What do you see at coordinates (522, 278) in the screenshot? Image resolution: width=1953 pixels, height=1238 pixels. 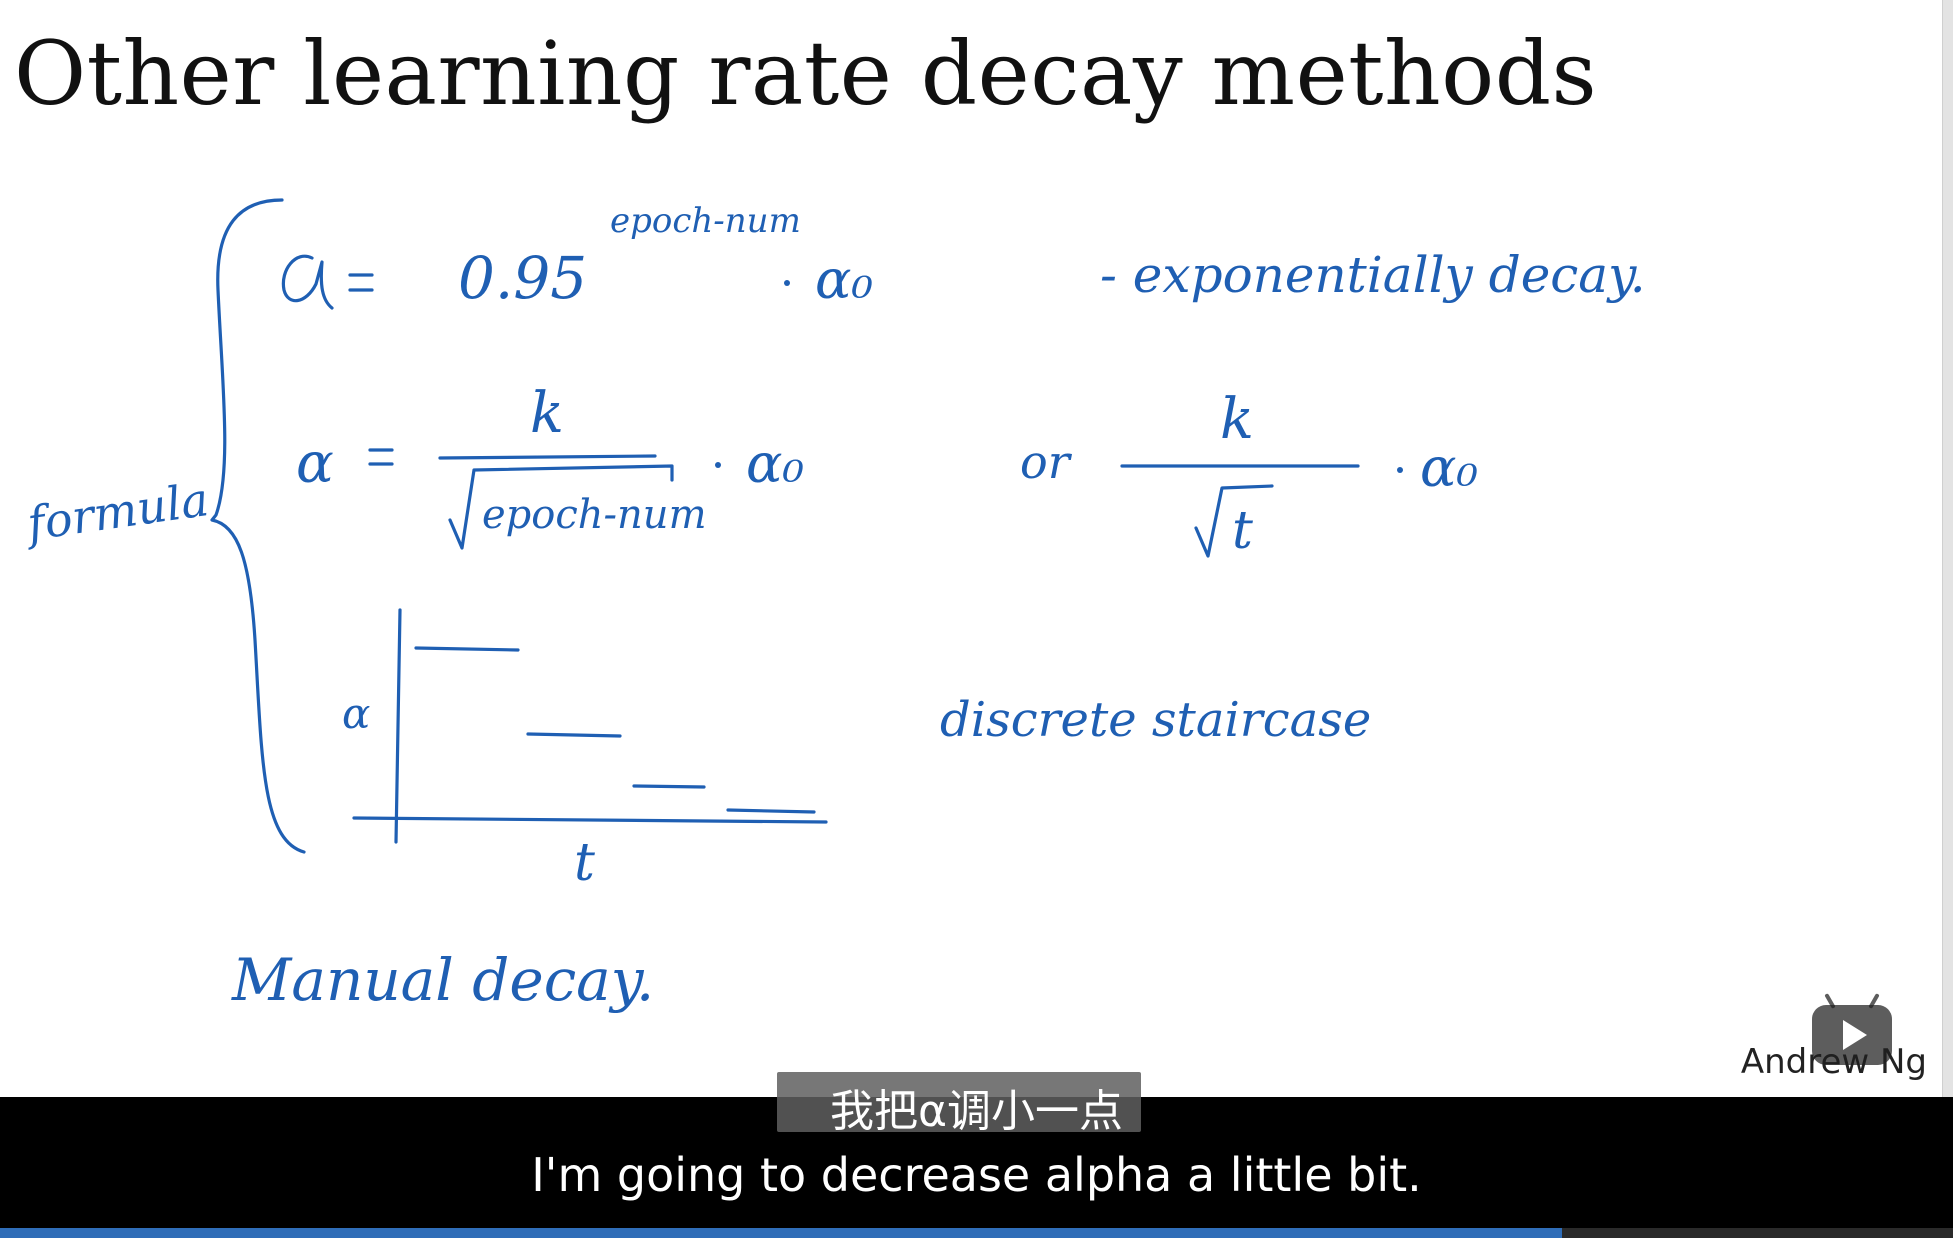 I see `base-value: 0.95` at bounding box center [522, 278].